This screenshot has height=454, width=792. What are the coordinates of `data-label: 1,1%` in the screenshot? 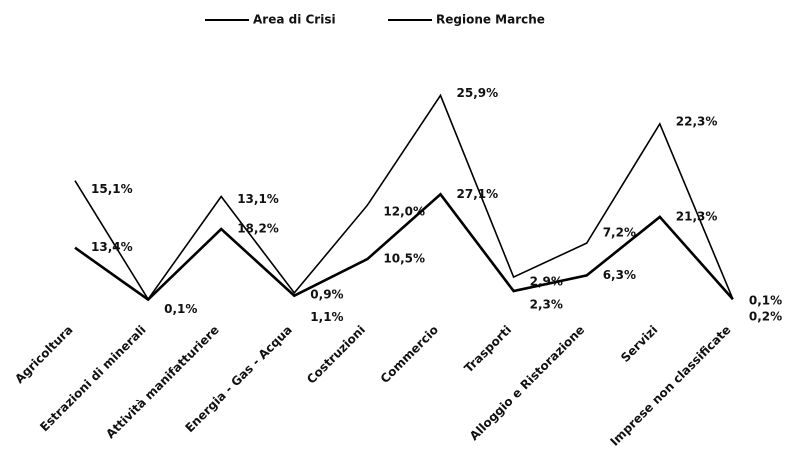 It's located at (326, 317).